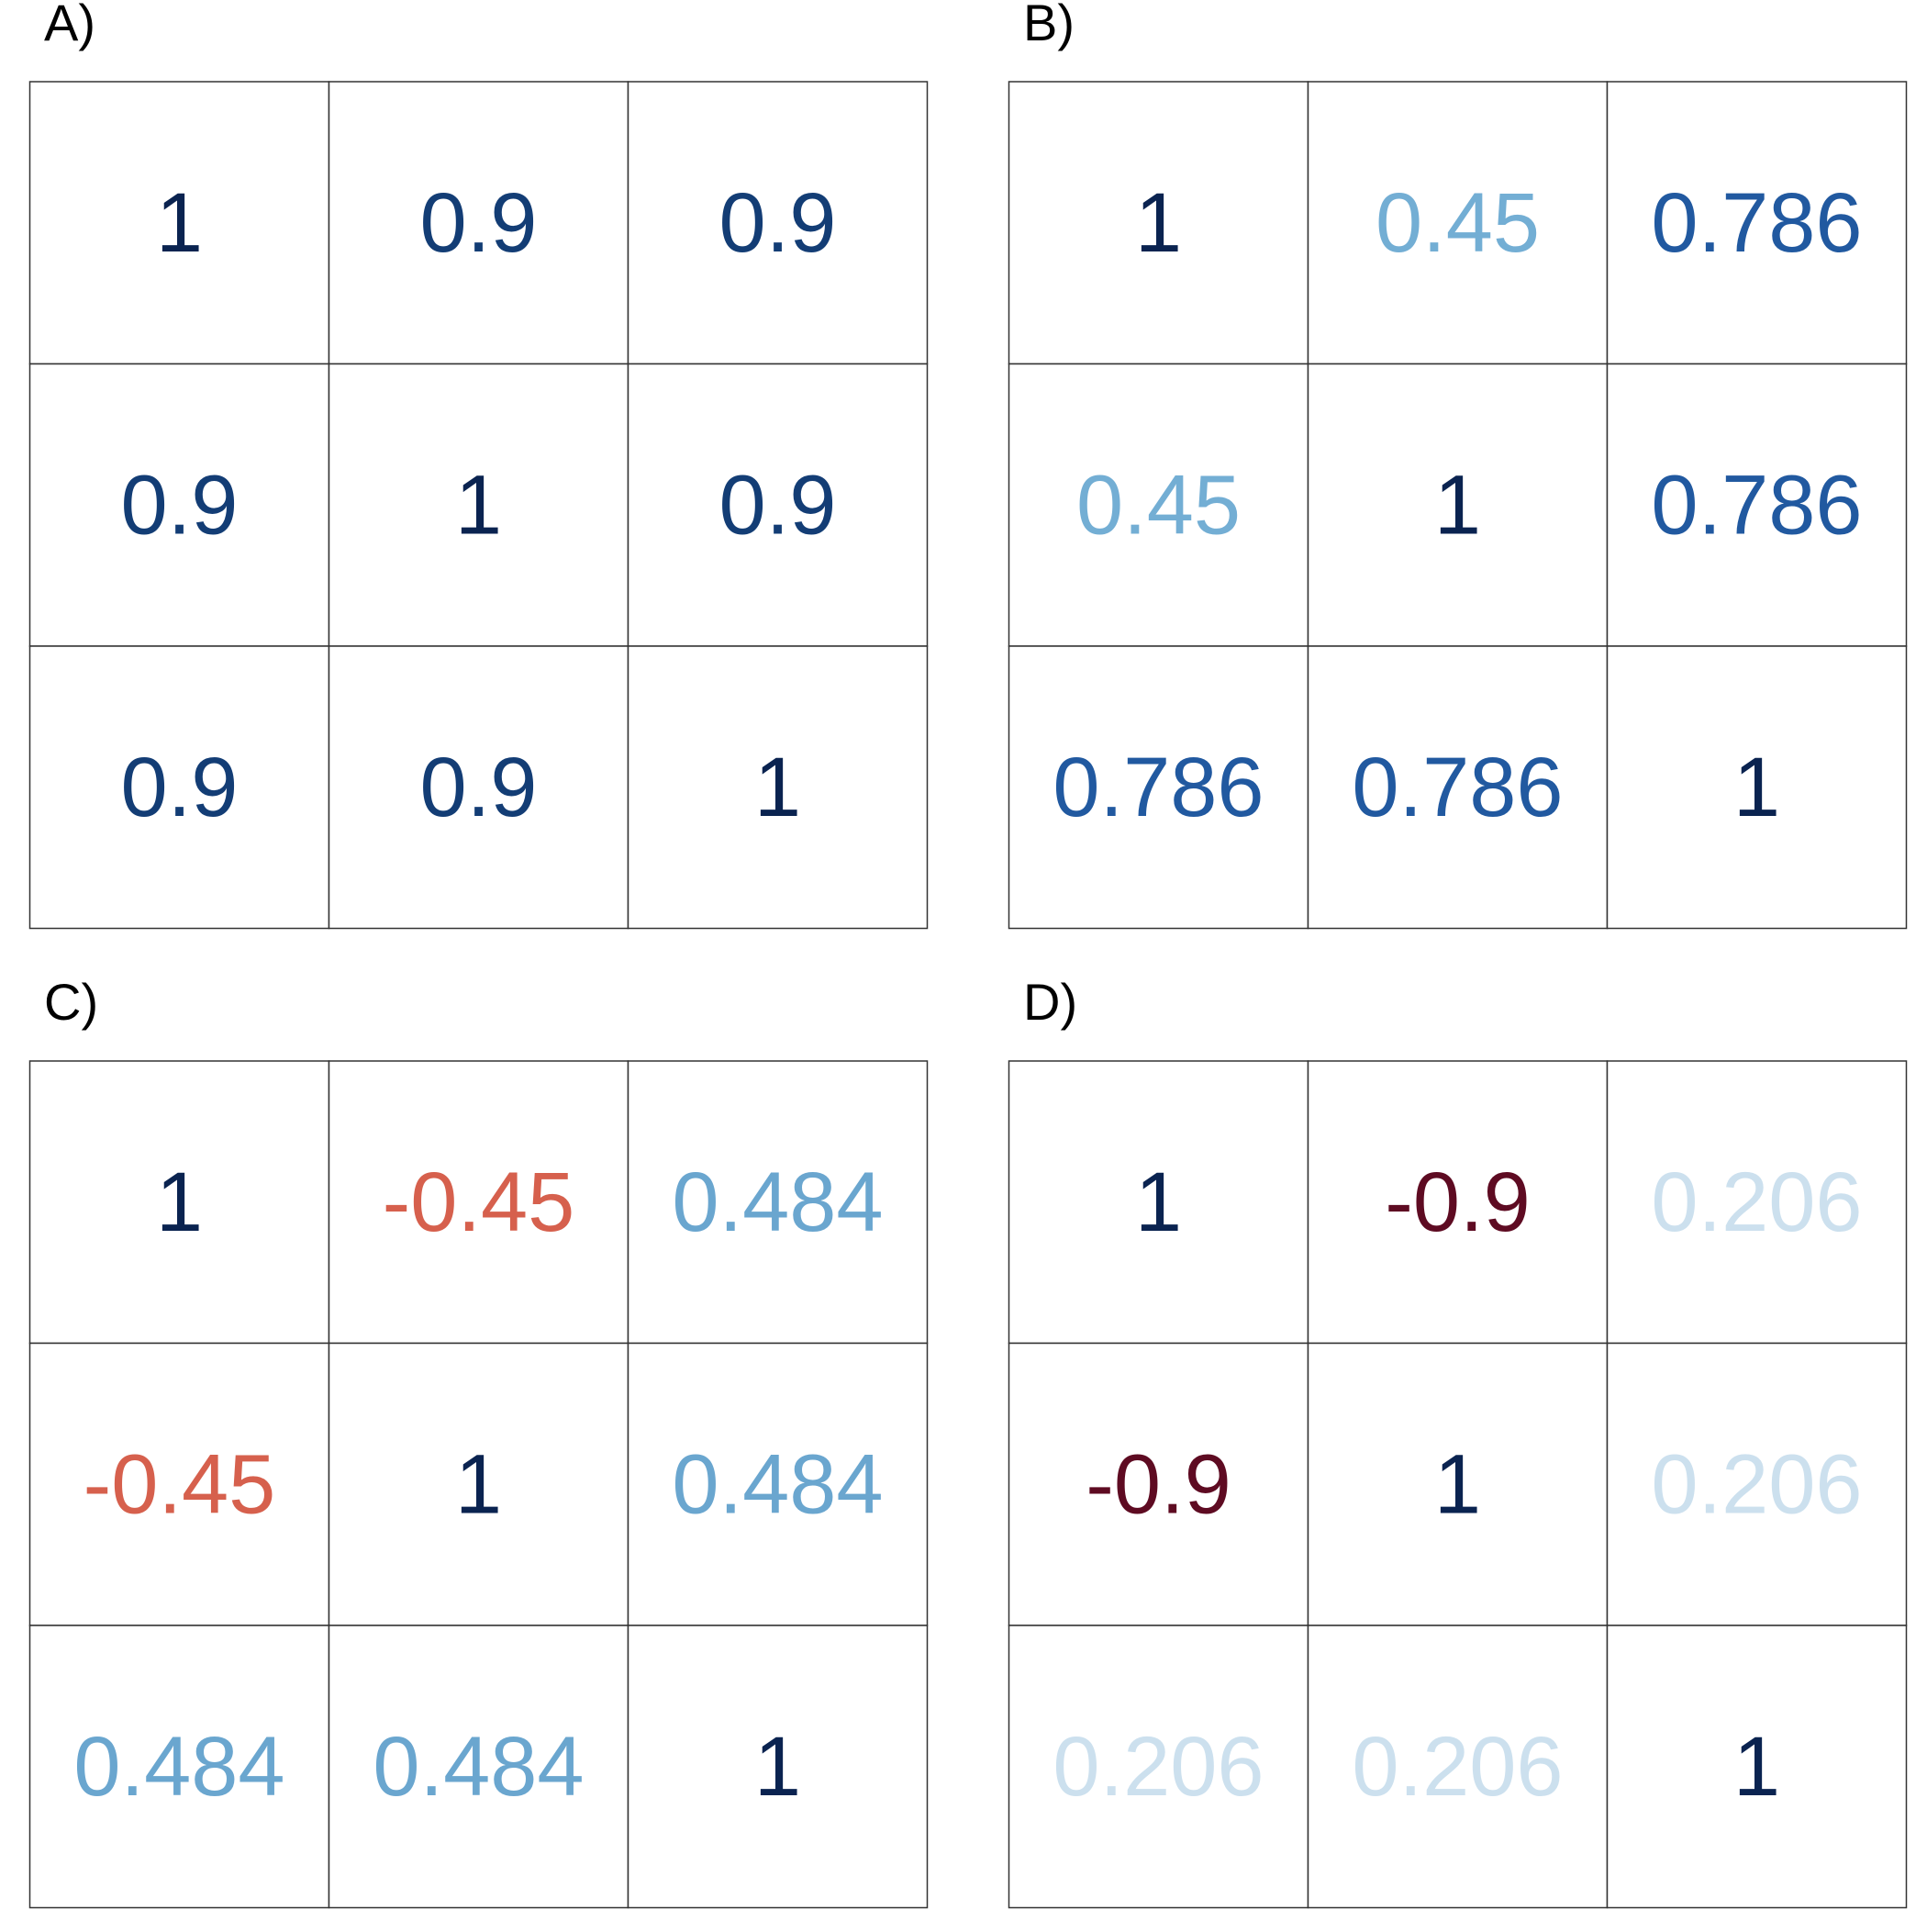 This screenshot has height=1932, width=1927. Describe the element at coordinates (69, 25) in the screenshot. I see `panel-label: A)` at that location.